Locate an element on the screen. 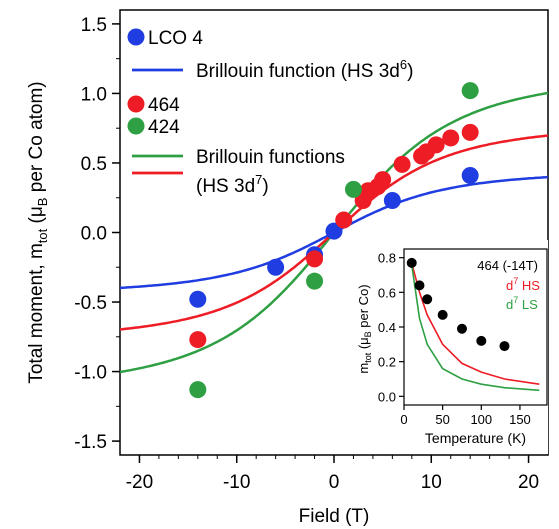 This screenshot has width=559, height=529. legend-label-hs3d7: (HS 3d7) is located at coordinates (232, 184).